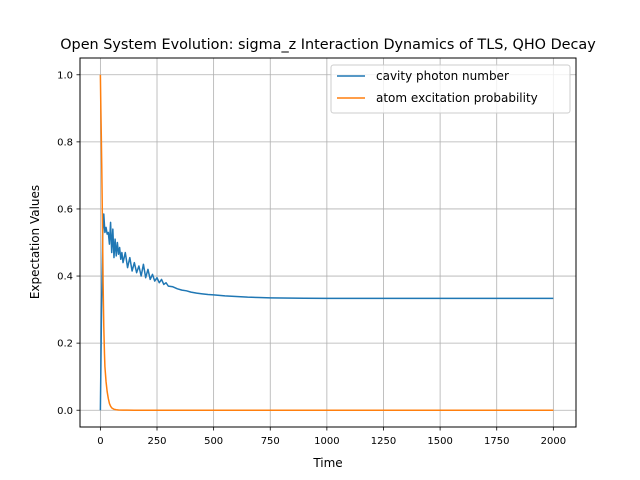  Describe the element at coordinates (35, 242) in the screenshot. I see `y-axis-label: Expectation Values` at that location.